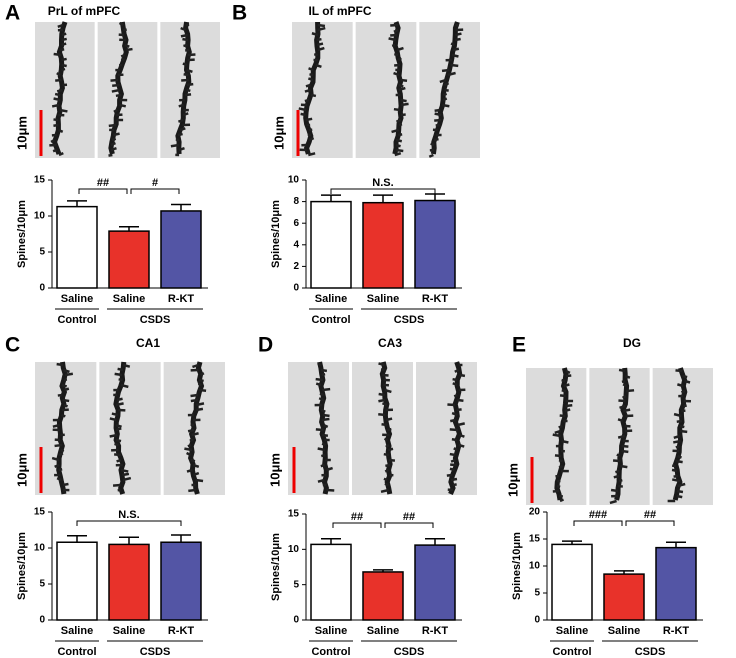 The height and width of the screenshot is (658, 736). What do you see at coordinates (42, 288) in the screenshot?
I see `y-tick-label: 0` at bounding box center [42, 288].